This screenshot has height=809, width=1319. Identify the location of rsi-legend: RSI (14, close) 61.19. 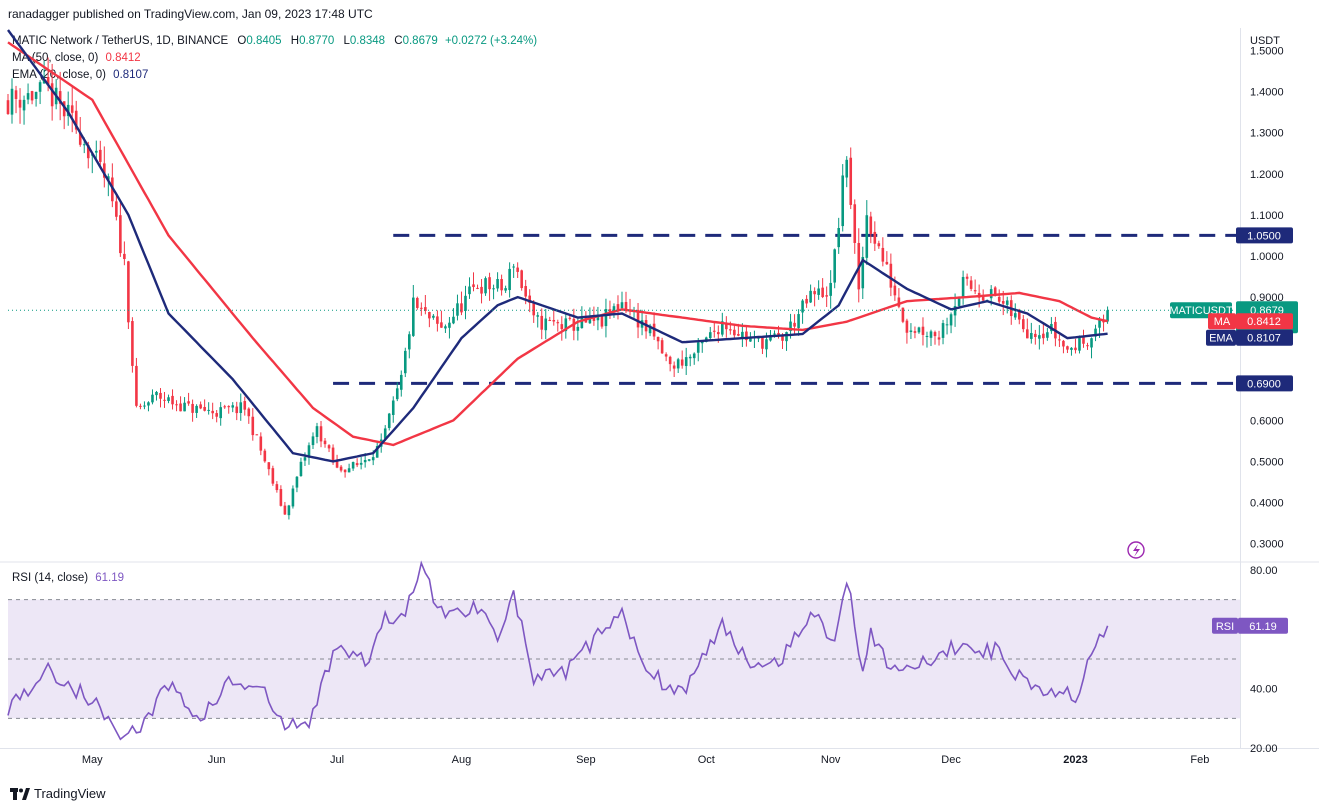
(68, 578).